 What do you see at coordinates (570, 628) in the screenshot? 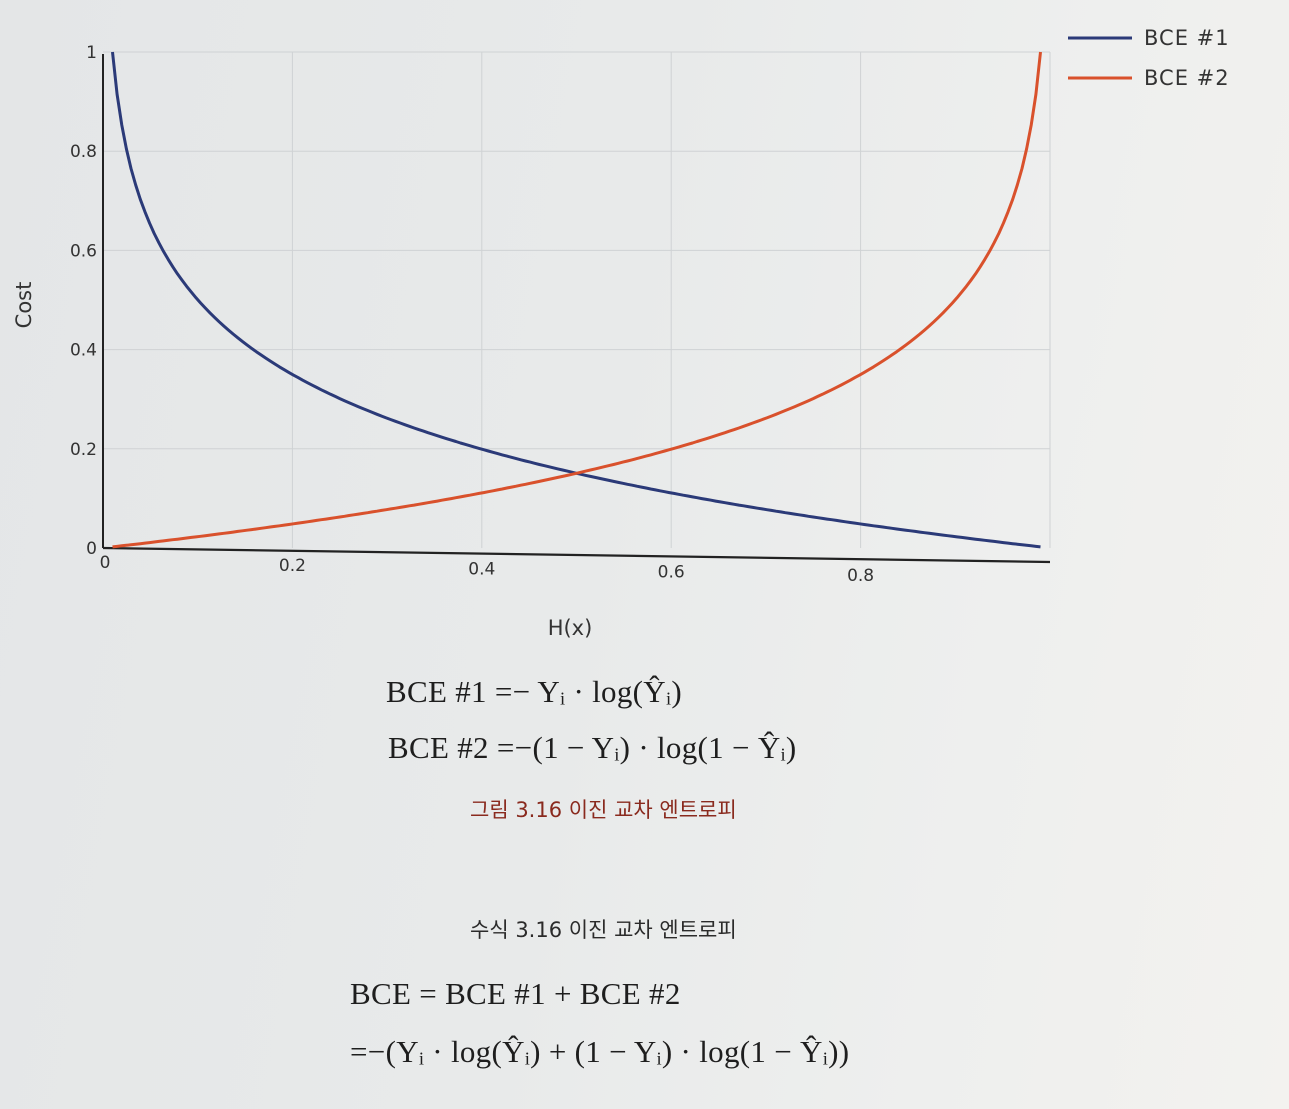
I see `x-axis-label: H(x)` at bounding box center [570, 628].